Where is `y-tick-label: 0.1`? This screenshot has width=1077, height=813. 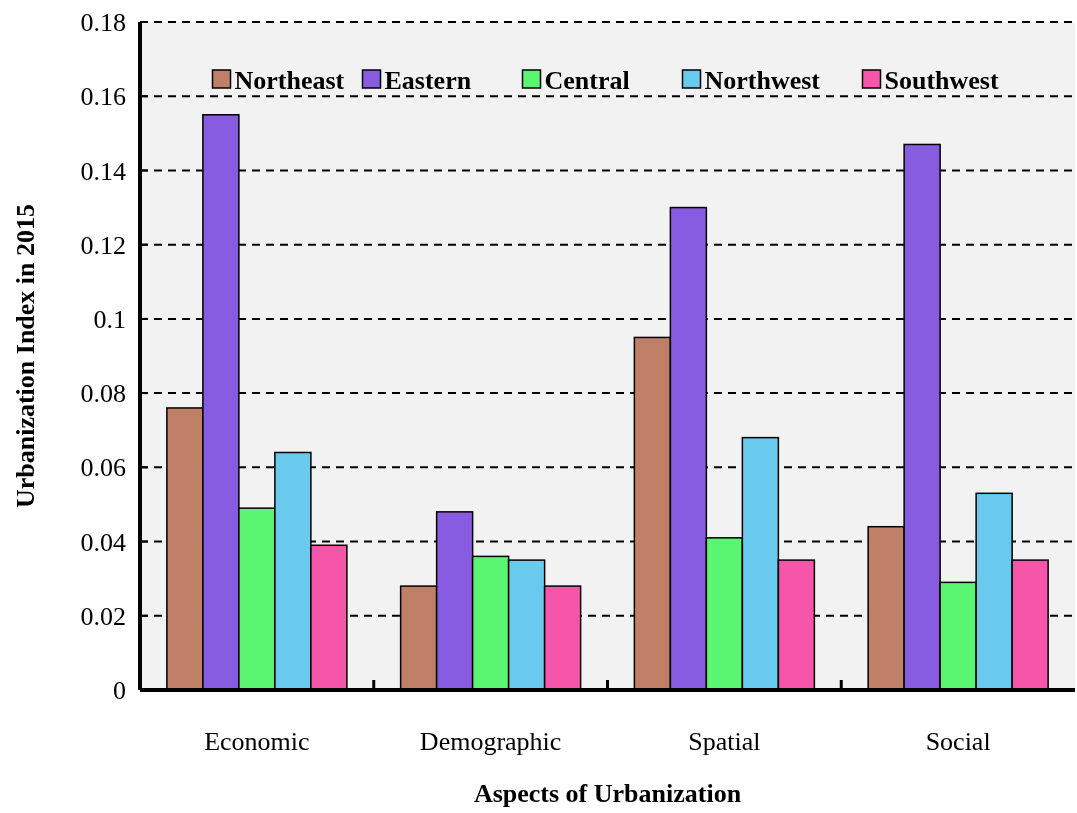 y-tick-label: 0.1 is located at coordinates (109, 319).